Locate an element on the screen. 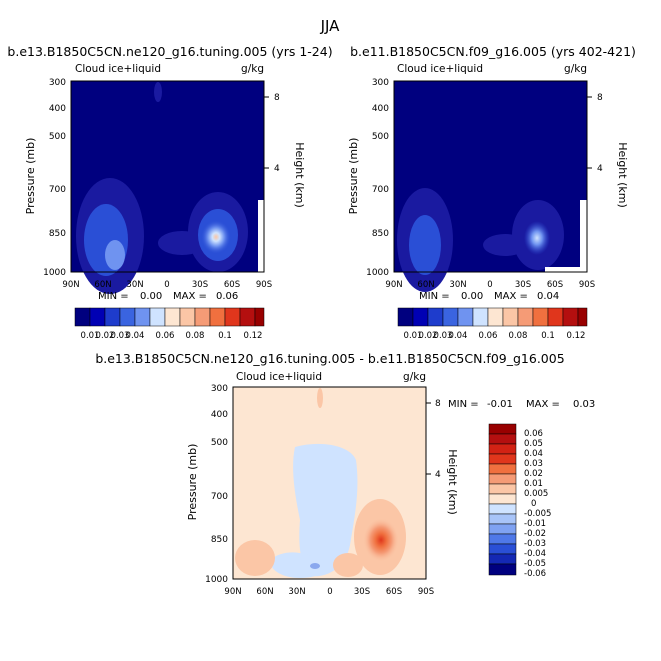 The image size is (661, 661). panel-1-blob-top is located at coordinates (158, 92).